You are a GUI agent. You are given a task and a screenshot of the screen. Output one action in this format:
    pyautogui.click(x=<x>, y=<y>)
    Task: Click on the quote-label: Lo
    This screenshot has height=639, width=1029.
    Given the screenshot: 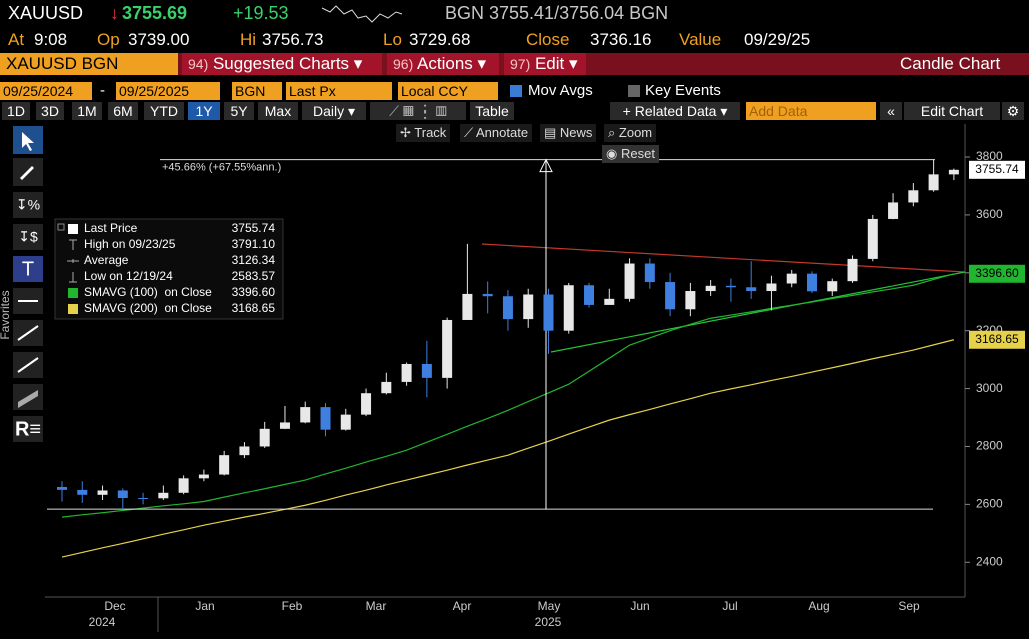 What is the action you would take?
    pyautogui.click(x=392, y=39)
    